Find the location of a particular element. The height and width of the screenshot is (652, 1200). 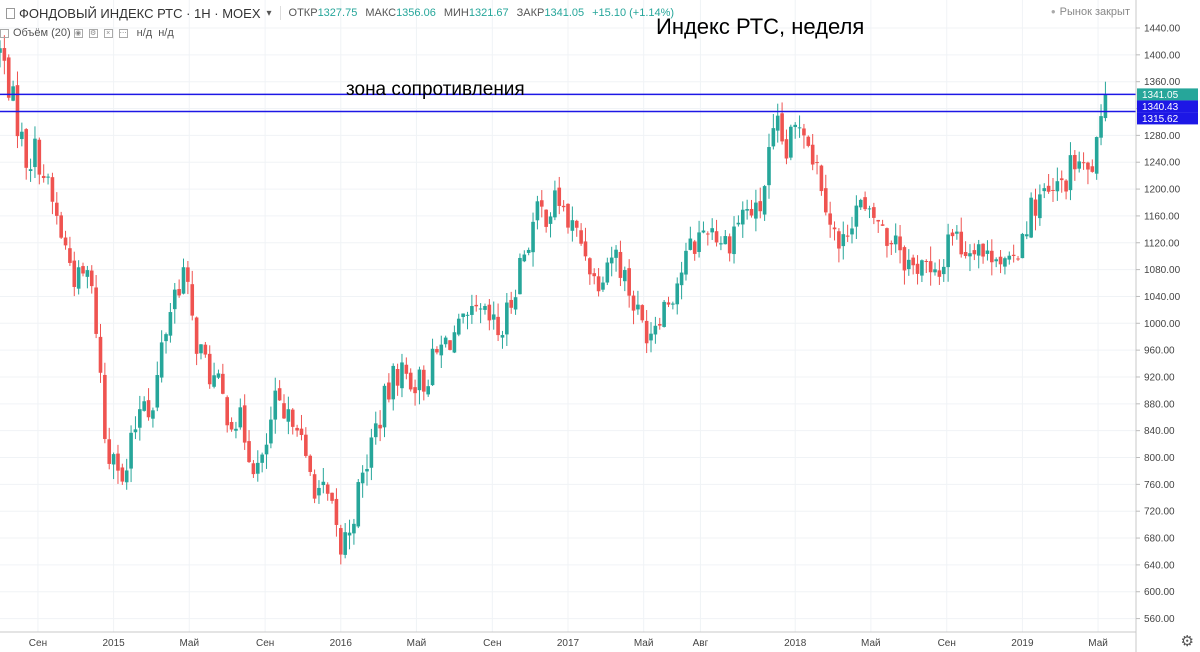

chevron-down-icon: ▾ is located at coordinates (269, 13).